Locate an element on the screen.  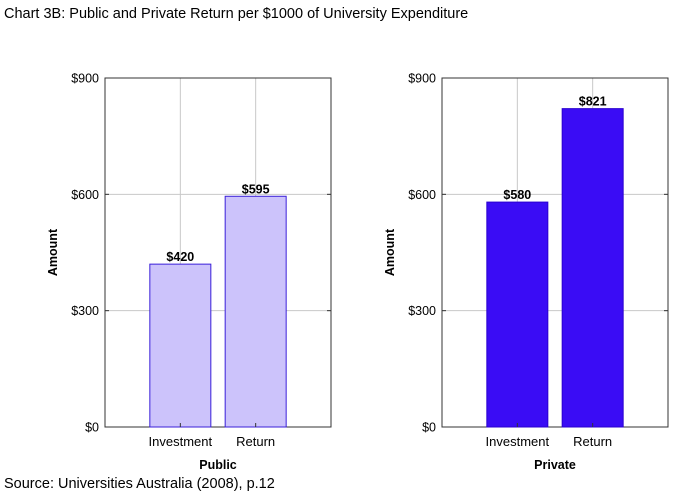
chart2-data-label: $580 is located at coordinates (517, 195).